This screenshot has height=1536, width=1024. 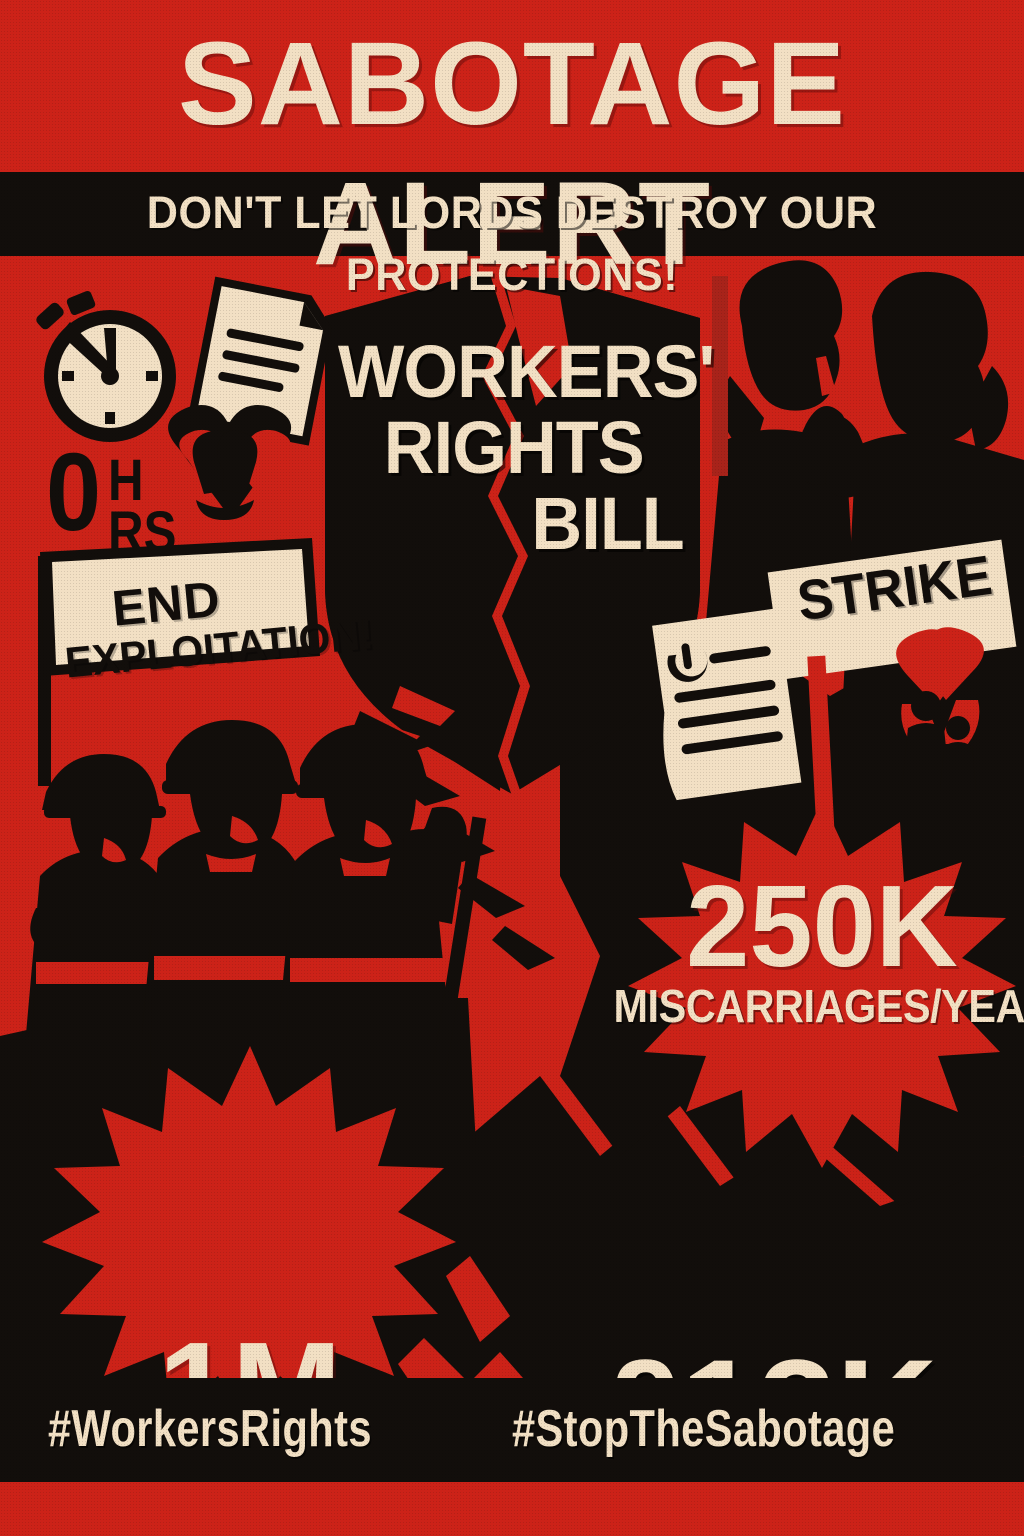 What do you see at coordinates (512, 1509) in the screenshot?
I see `footer-red-band` at bounding box center [512, 1509].